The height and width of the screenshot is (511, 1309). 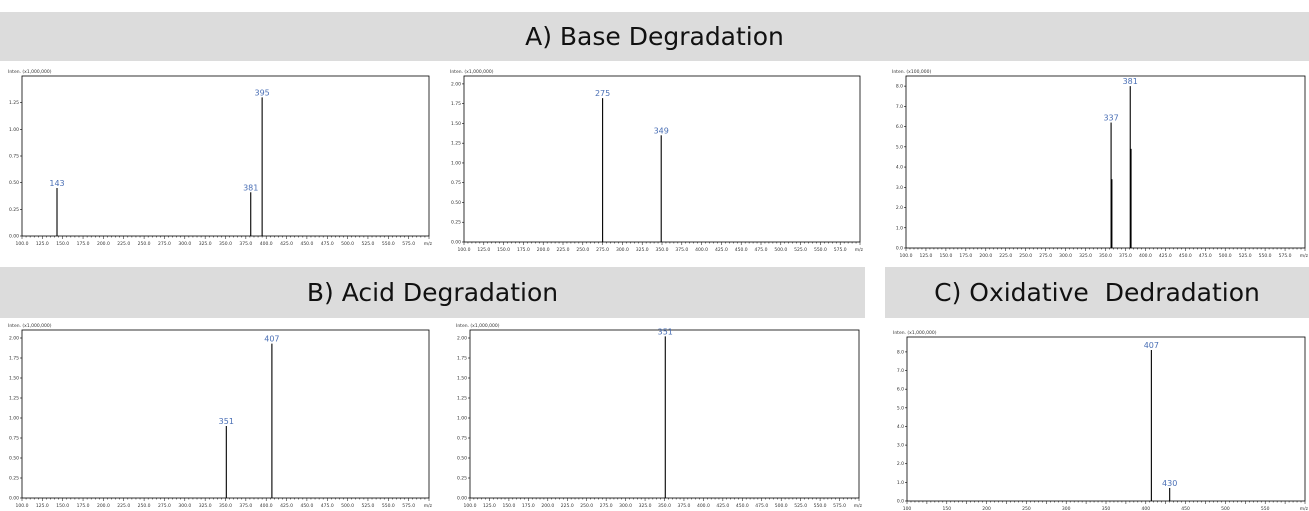 What do you see at coordinates (456, 163) in the screenshot?
I see `y-tick-label: 1.00` at bounding box center [456, 163].